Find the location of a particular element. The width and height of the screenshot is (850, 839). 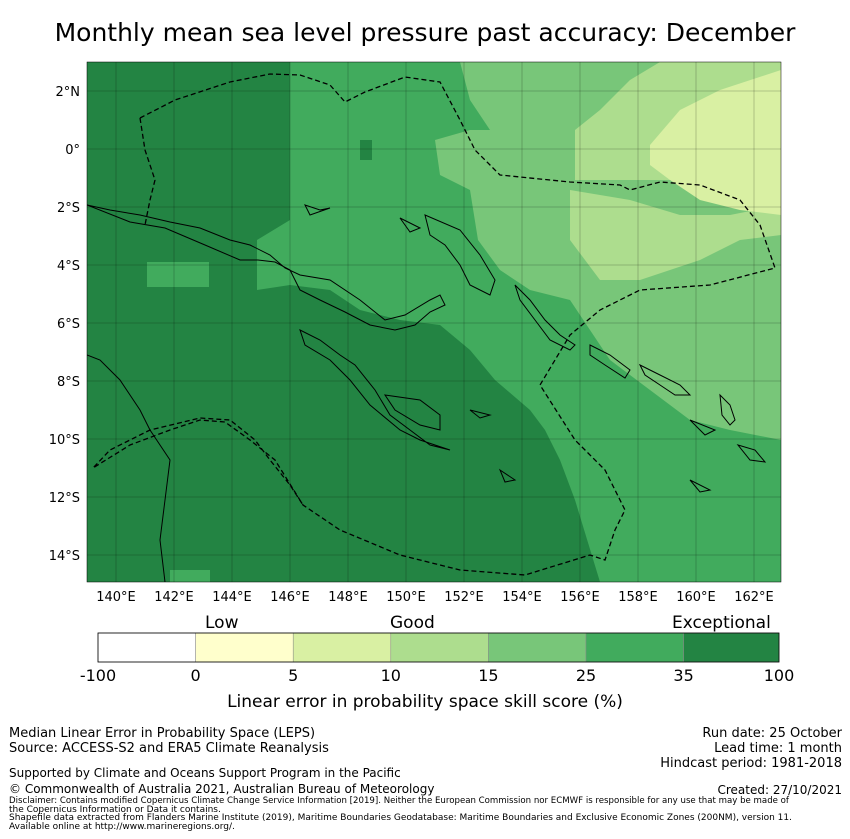

run-date: Run date: 25 October is located at coordinates (772, 733).